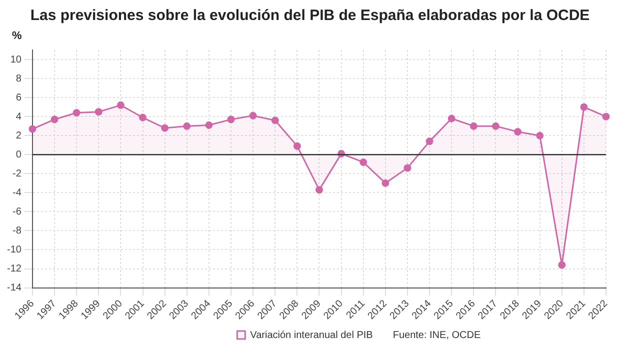 The height and width of the screenshot is (350, 620). Describe the element at coordinates (14, 250) in the screenshot. I see `y-tick-label: -10` at that location.